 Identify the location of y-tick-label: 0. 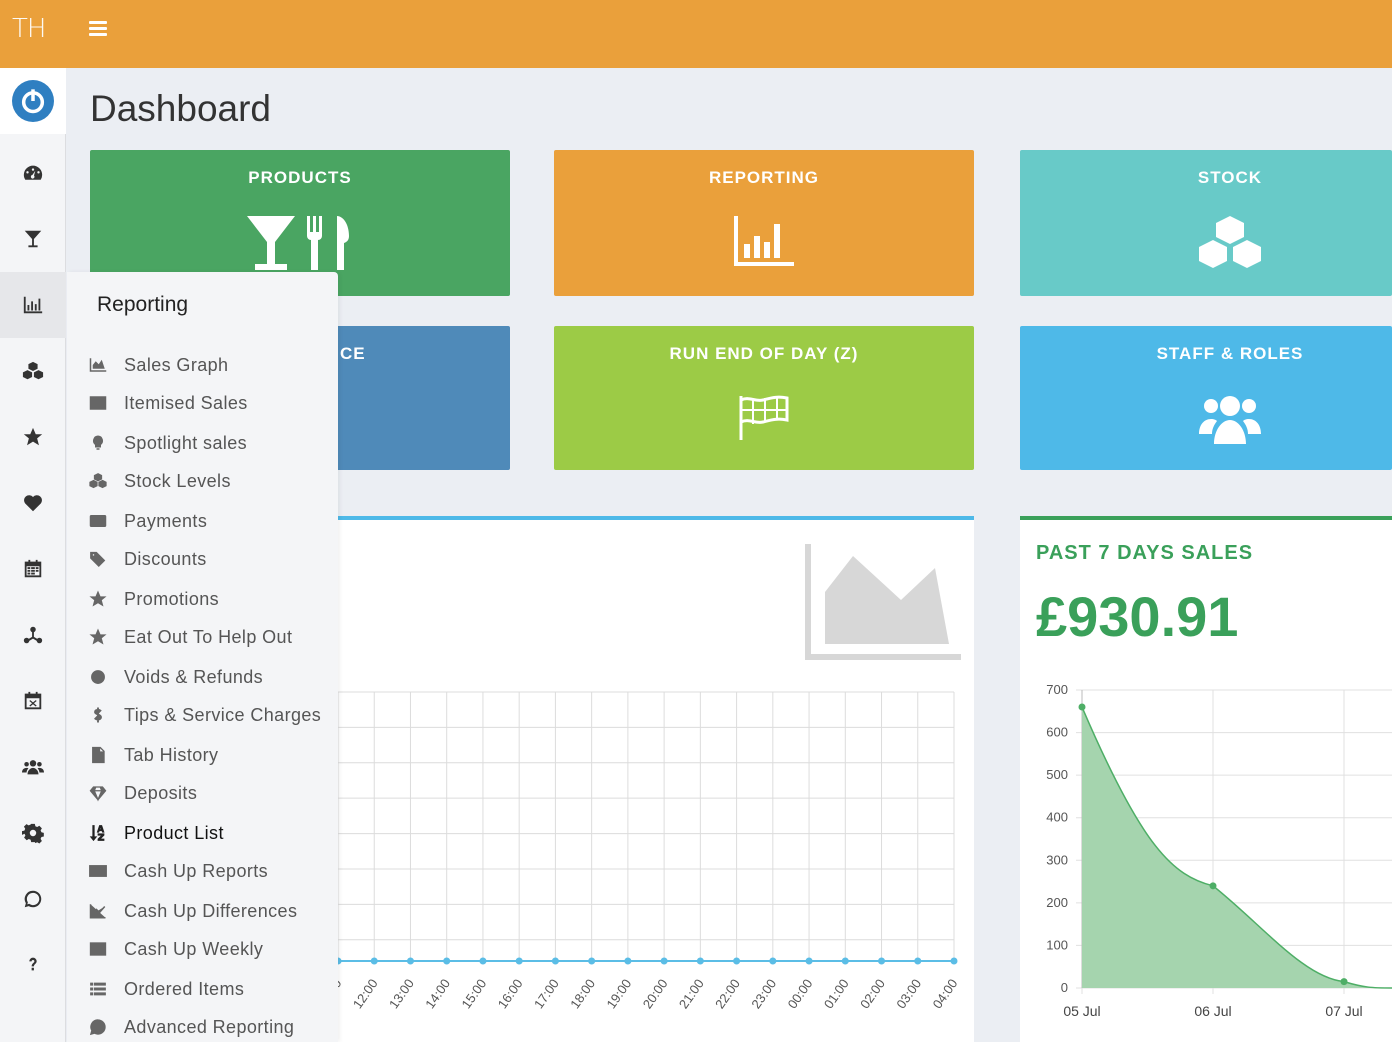
(1064, 987).